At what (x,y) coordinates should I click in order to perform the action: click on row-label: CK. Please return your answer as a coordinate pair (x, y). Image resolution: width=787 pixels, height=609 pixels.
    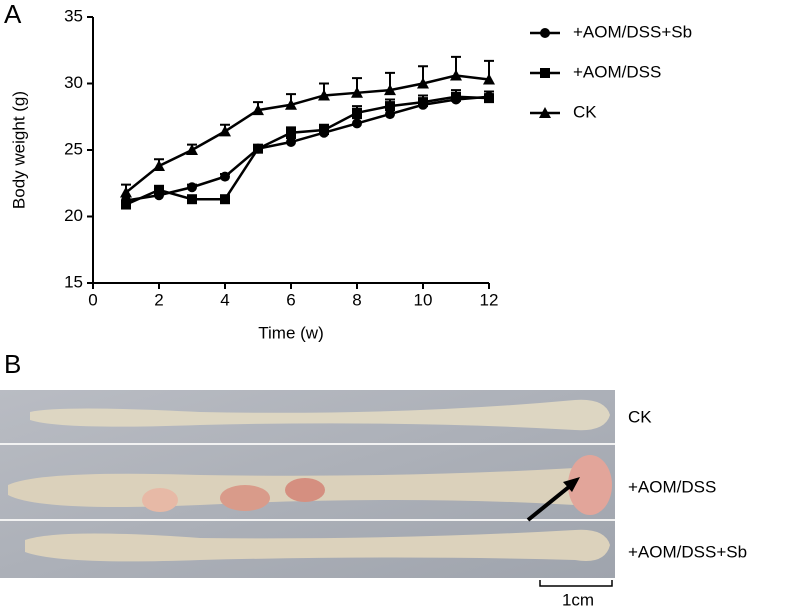
    Looking at the image, I should click on (640, 416).